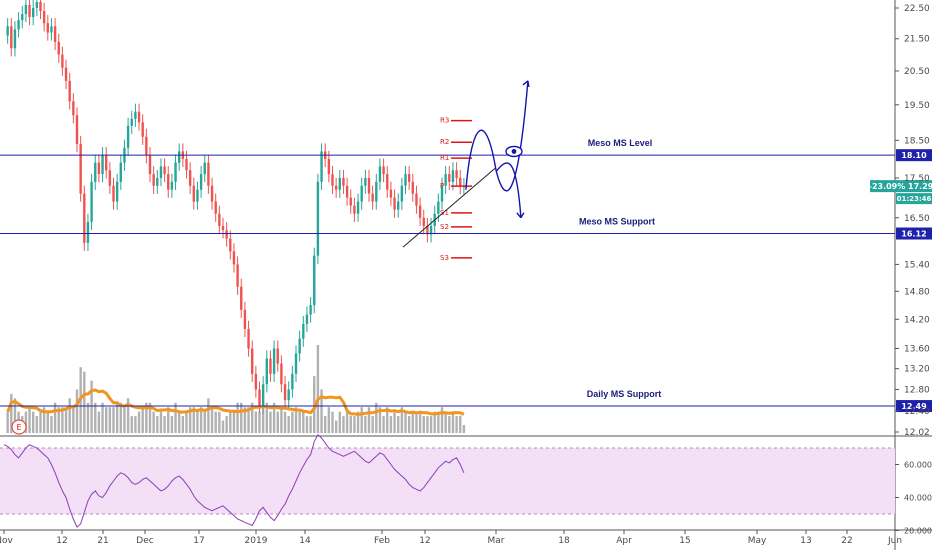 The height and width of the screenshot is (550, 932). What do you see at coordinates (917, 433) in the screenshot?
I see `price-tick-label: 12.02` at bounding box center [917, 433].